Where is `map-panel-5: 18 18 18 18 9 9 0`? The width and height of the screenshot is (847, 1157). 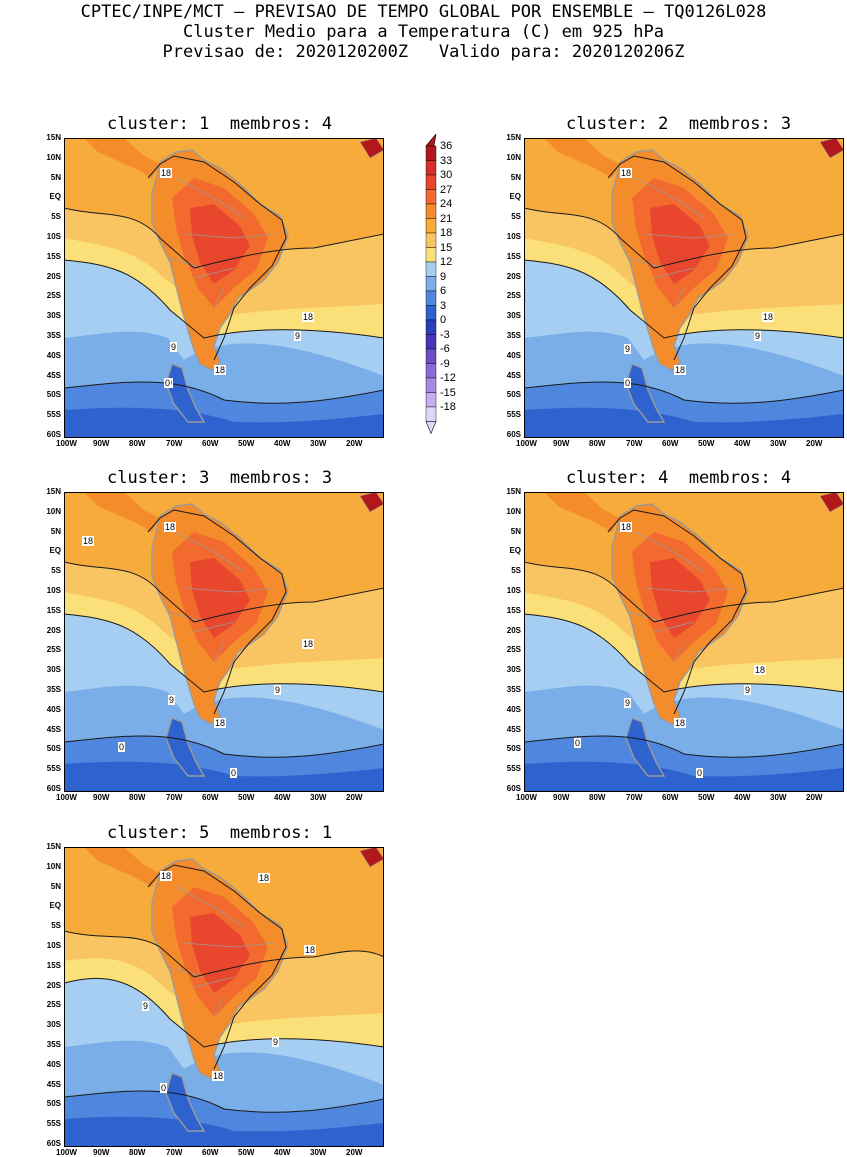
map-panel-5: 18 18 18 18 9 9 0 is located at coordinates (224, 998).